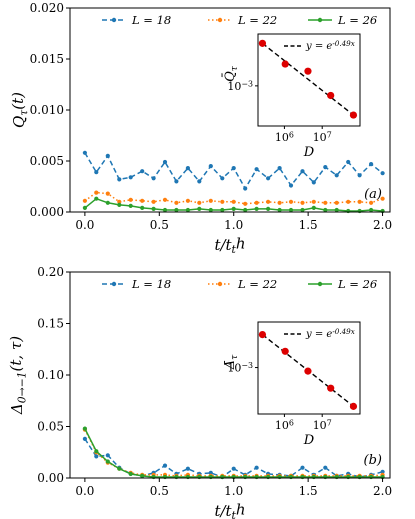 The width and height of the screenshot is (415, 519). What do you see at coordinates (18, 375) in the screenshot?
I see `y-axis-label: Δ0→−1(t, τ)` at bounding box center [18, 375].